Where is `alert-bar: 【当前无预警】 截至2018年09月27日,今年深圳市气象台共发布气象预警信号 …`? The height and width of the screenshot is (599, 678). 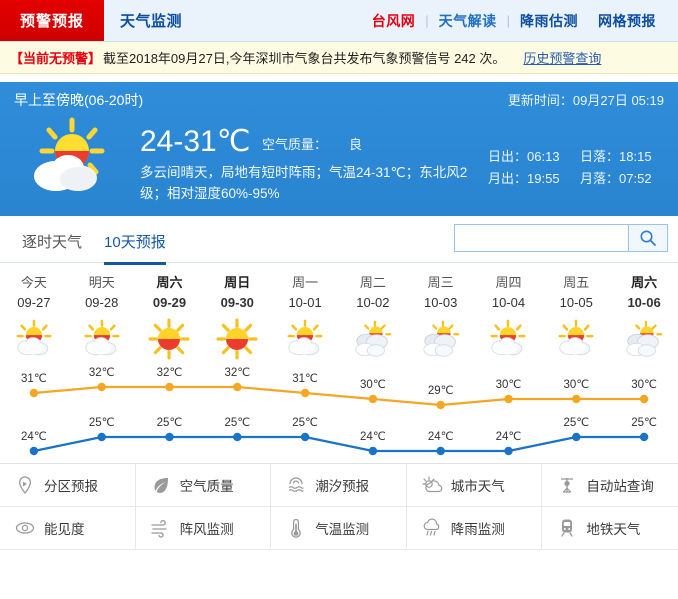 alert-bar: 【当前无预警】 截至2018年09月27日,今年深圳市气象台共发布气象预警信号 … is located at coordinates (339, 58).